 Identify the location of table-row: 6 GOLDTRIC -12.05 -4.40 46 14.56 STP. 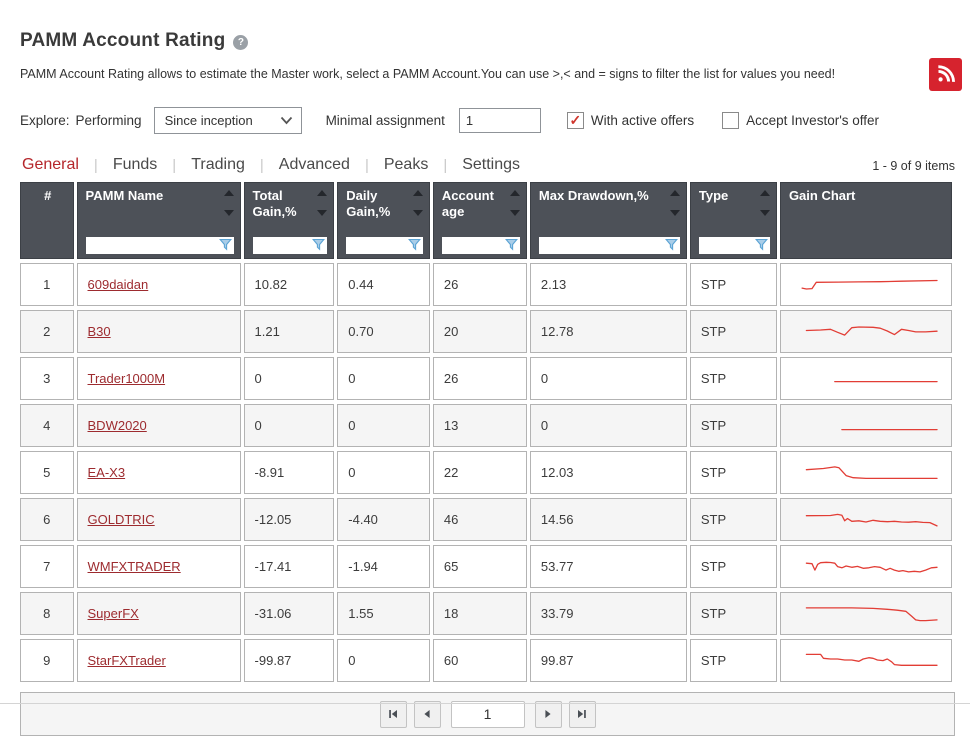
(486, 519).